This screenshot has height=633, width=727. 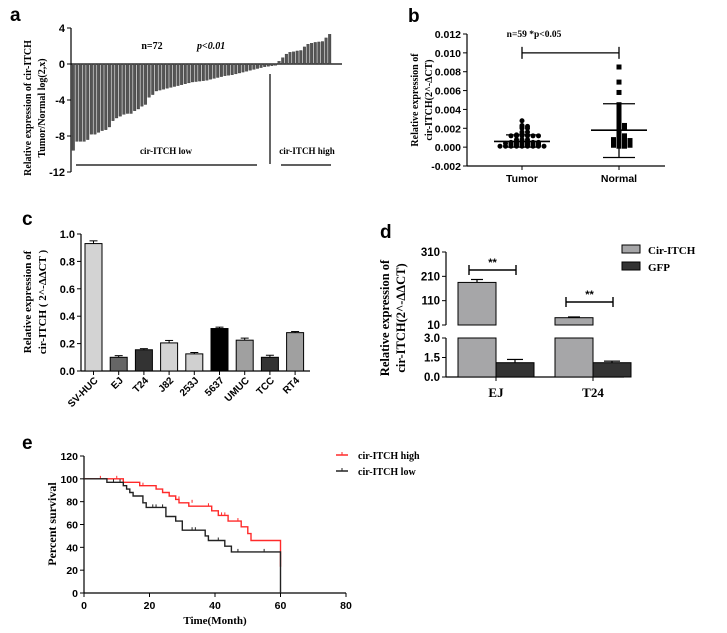 What do you see at coordinates (658, 259) in the screenshot?
I see `panel-d-legend: Cir-ITCH GFP` at bounding box center [658, 259].